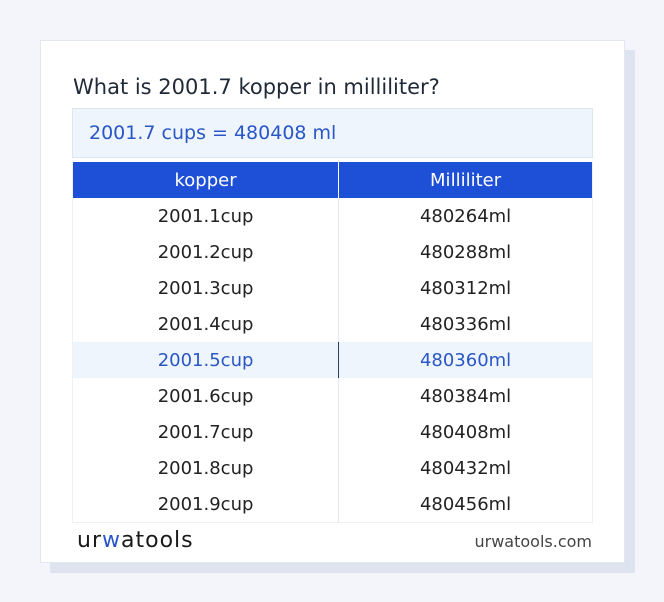 This screenshot has width=664, height=602. I want to click on table-row: 2001.6cup 480384ml, so click(332, 396).